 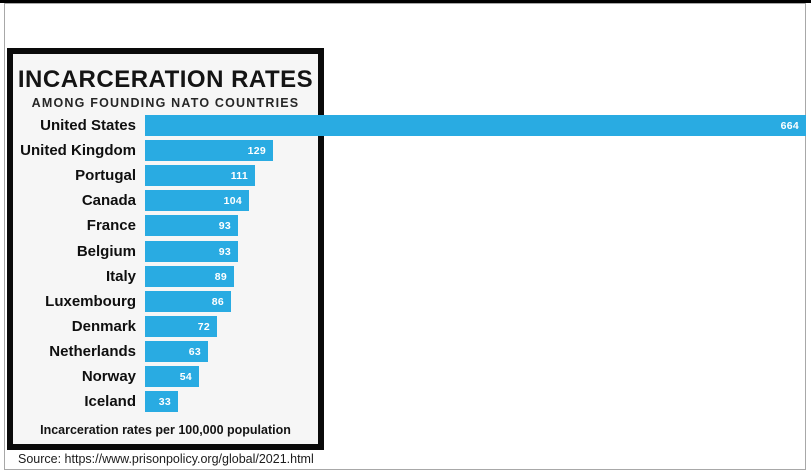 What do you see at coordinates (90, 301) in the screenshot?
I see `country-label: Luxembourg` at bounding box center [90, 301].